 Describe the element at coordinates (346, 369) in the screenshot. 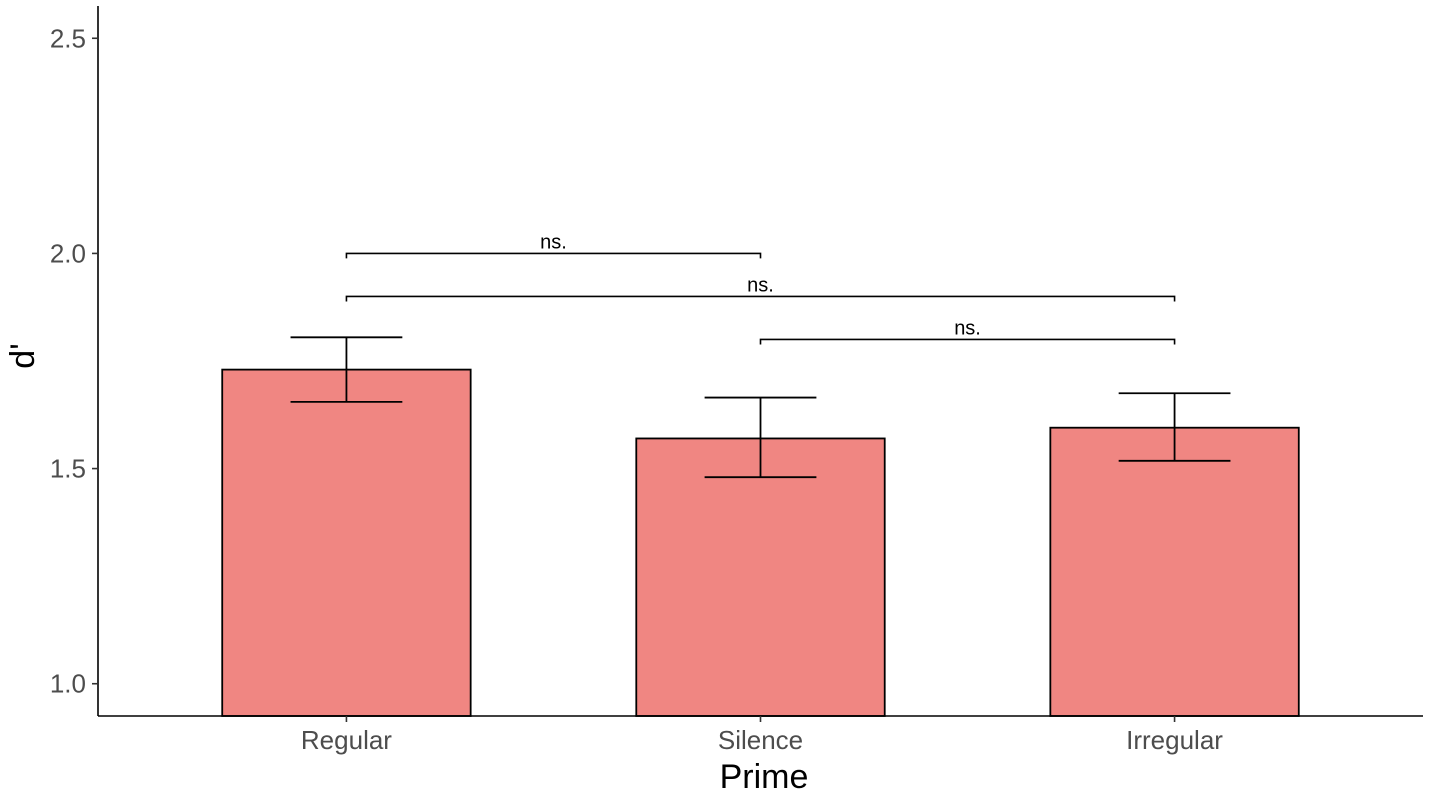

I see `error-bar-regular` at that location.